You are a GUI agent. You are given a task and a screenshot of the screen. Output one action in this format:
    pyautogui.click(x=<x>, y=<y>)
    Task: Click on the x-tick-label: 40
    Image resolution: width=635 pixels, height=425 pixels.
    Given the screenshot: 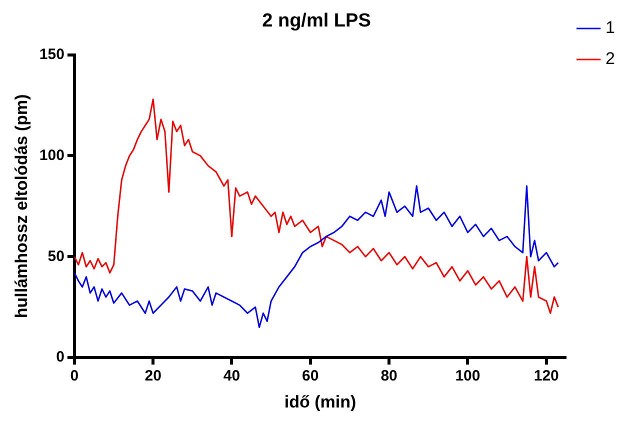 What is the action you would take?
    pyautogui.click(x=231, y=376)
    